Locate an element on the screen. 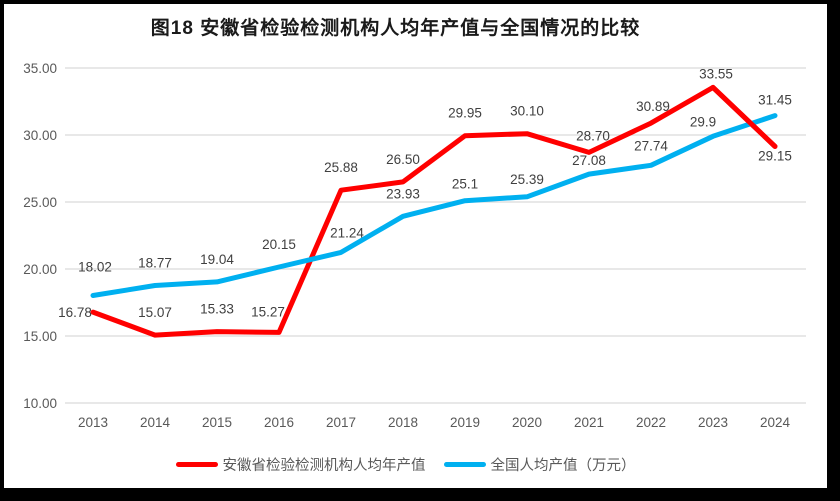 This screenshot has width=840, height=501. x-axis-label: 2020 is located at coordinates (527, 422).